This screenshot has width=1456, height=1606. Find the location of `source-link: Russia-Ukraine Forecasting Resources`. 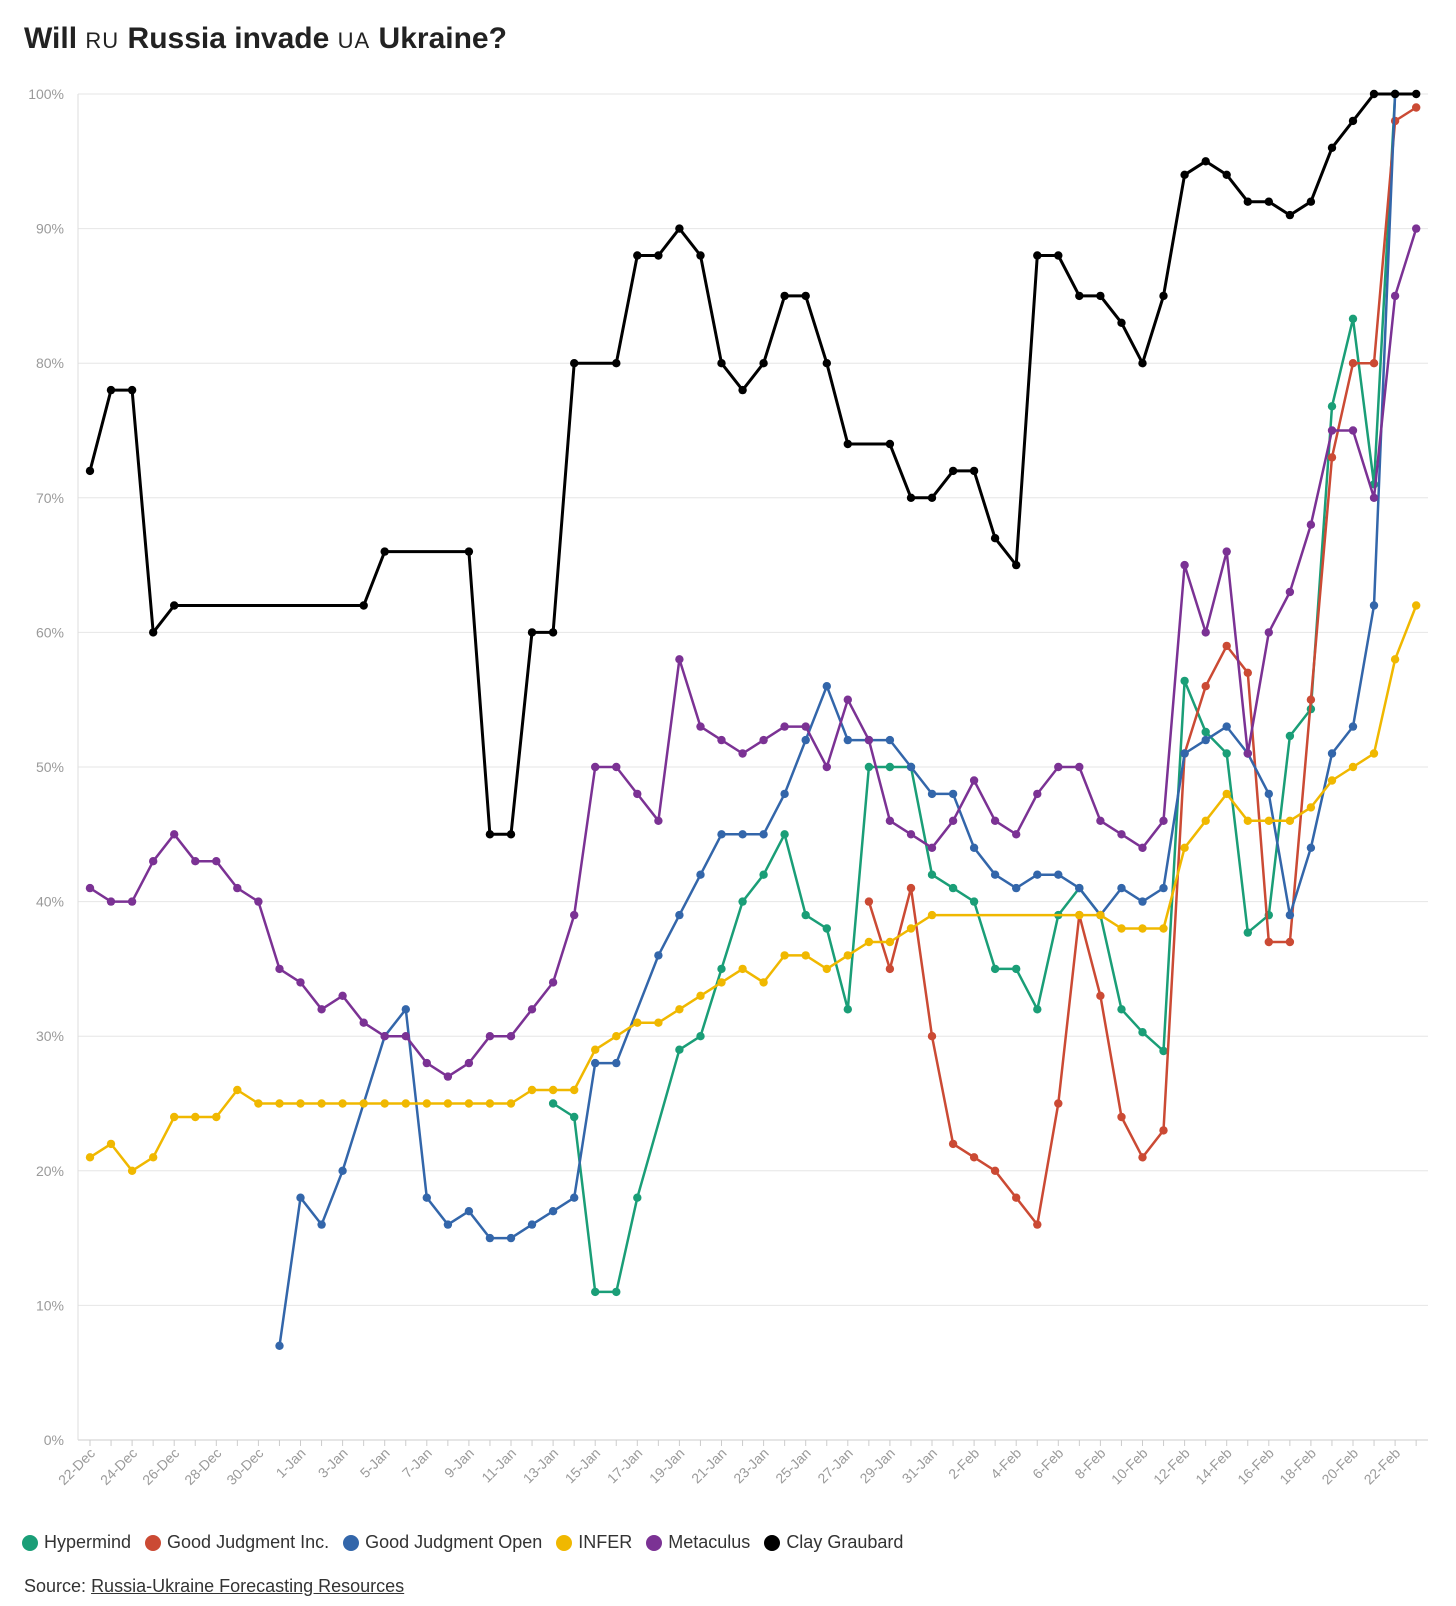

source-link: Russia-Ukraine Forecasting Resources is located at coordinates (248, 1586).